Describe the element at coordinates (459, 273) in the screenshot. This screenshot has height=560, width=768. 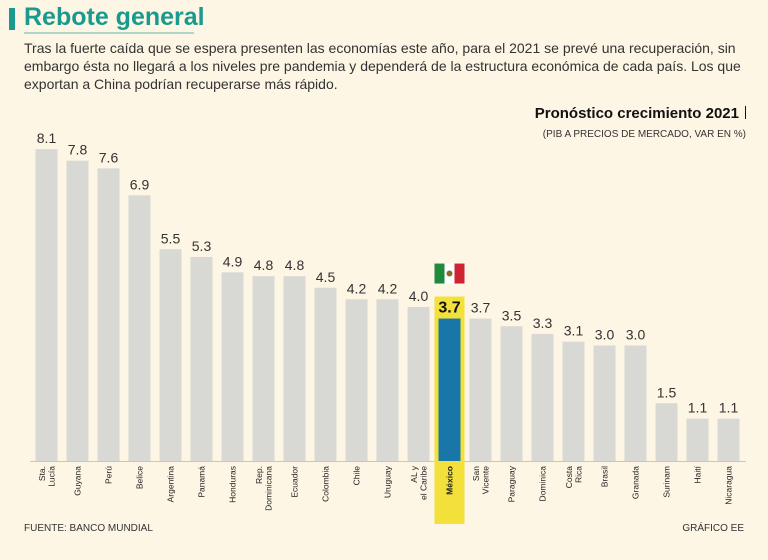
I see `flag-red-stripe` at that location.